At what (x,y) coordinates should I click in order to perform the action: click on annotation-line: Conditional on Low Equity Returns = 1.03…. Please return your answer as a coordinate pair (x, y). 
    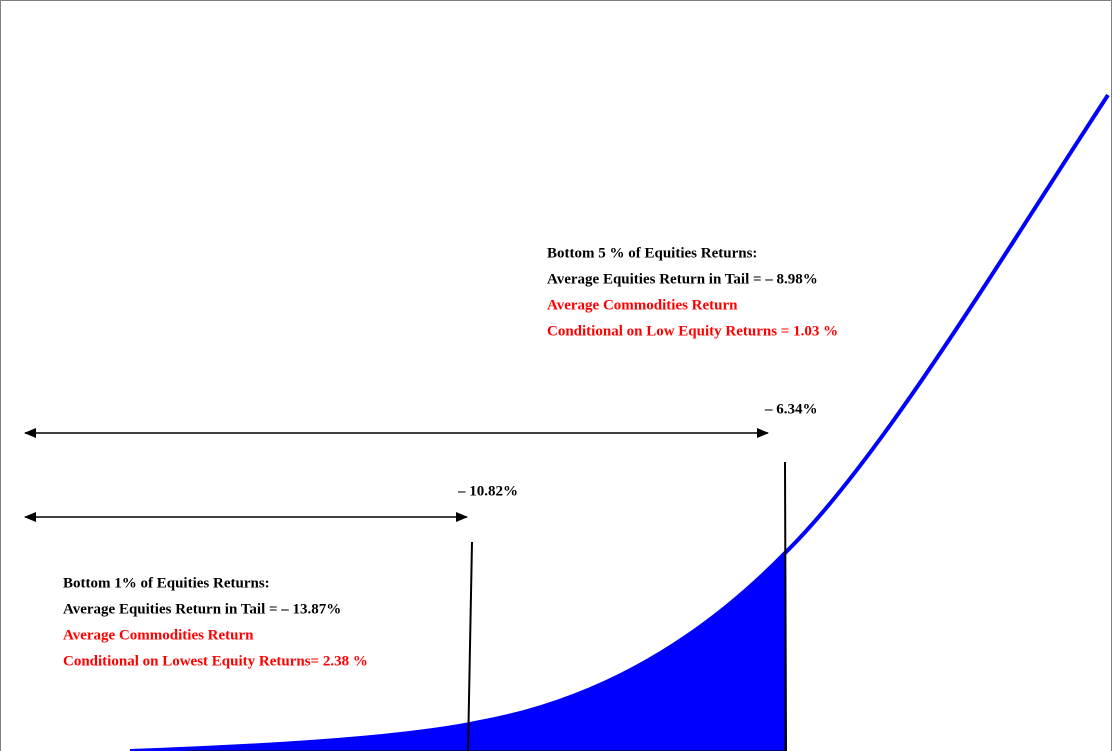
    Looking at the image, I should click on (692, 331).